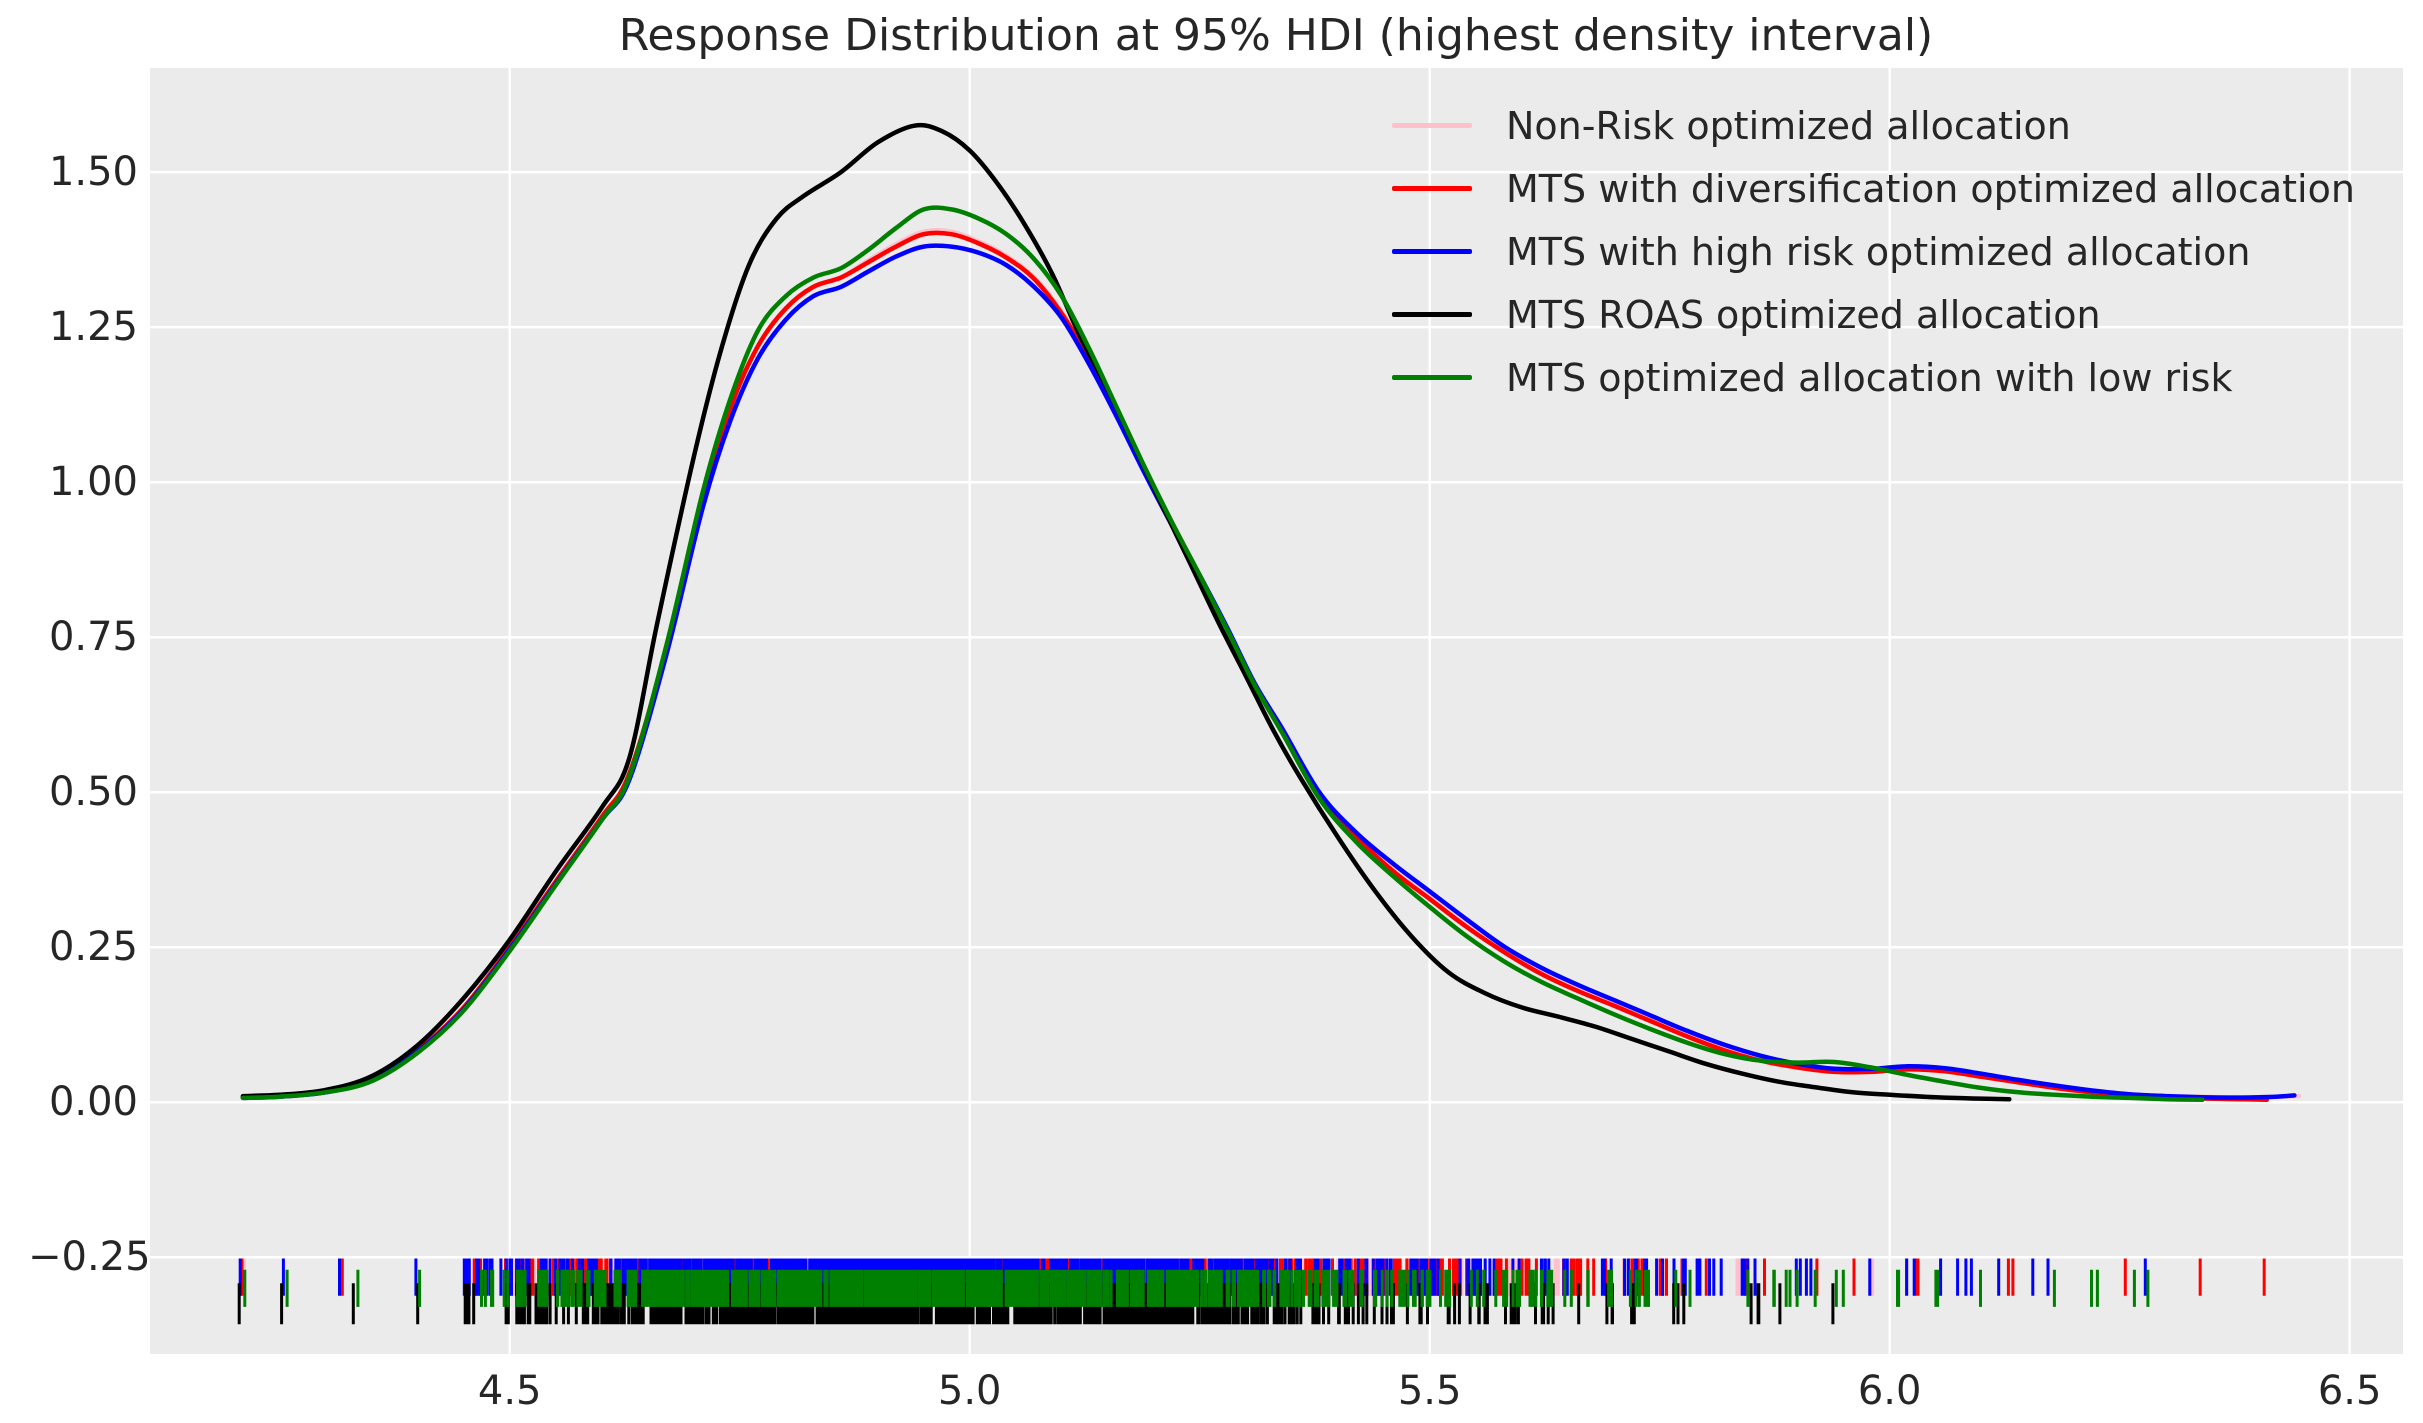 The width and height of the screenshot is (2423, 1423). What do you see at coordinates (969, 1391) in the screenshot?
I see `x-tick-label-5.0: 5.0` at bounding box center [969, 1391].